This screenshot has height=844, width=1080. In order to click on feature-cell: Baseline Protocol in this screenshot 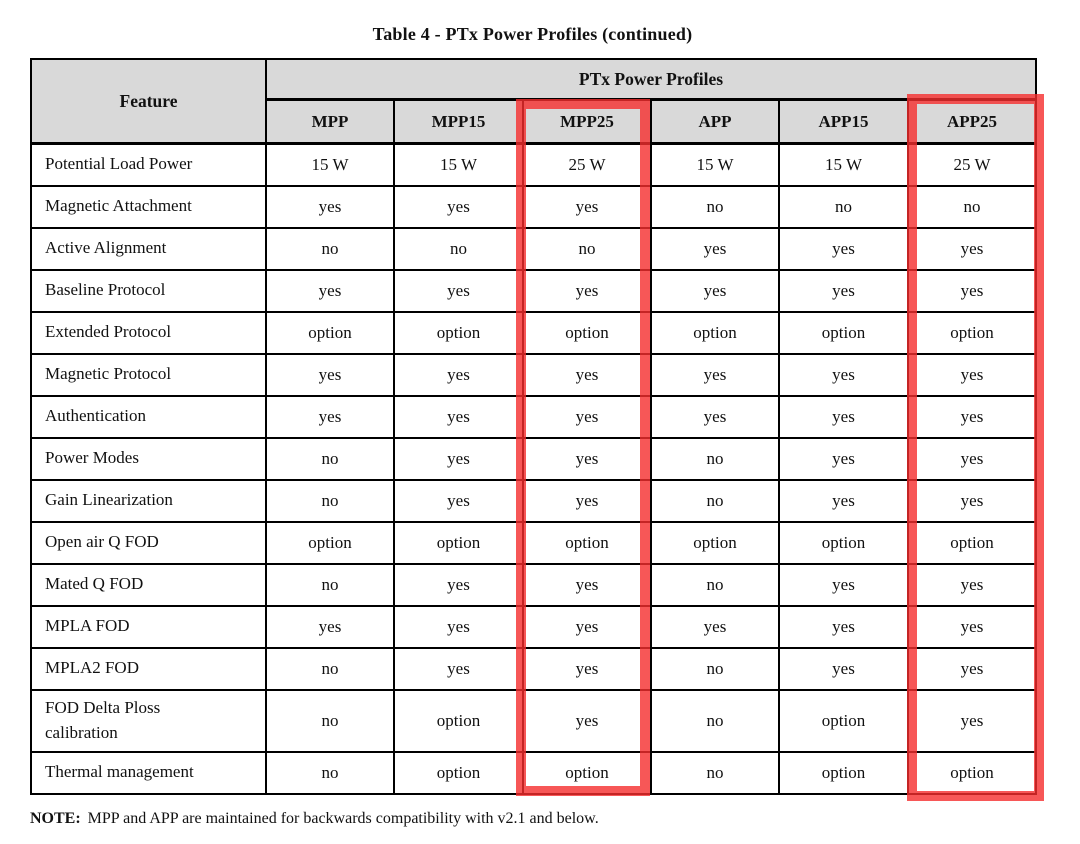, I will do `click(148, 290)`.